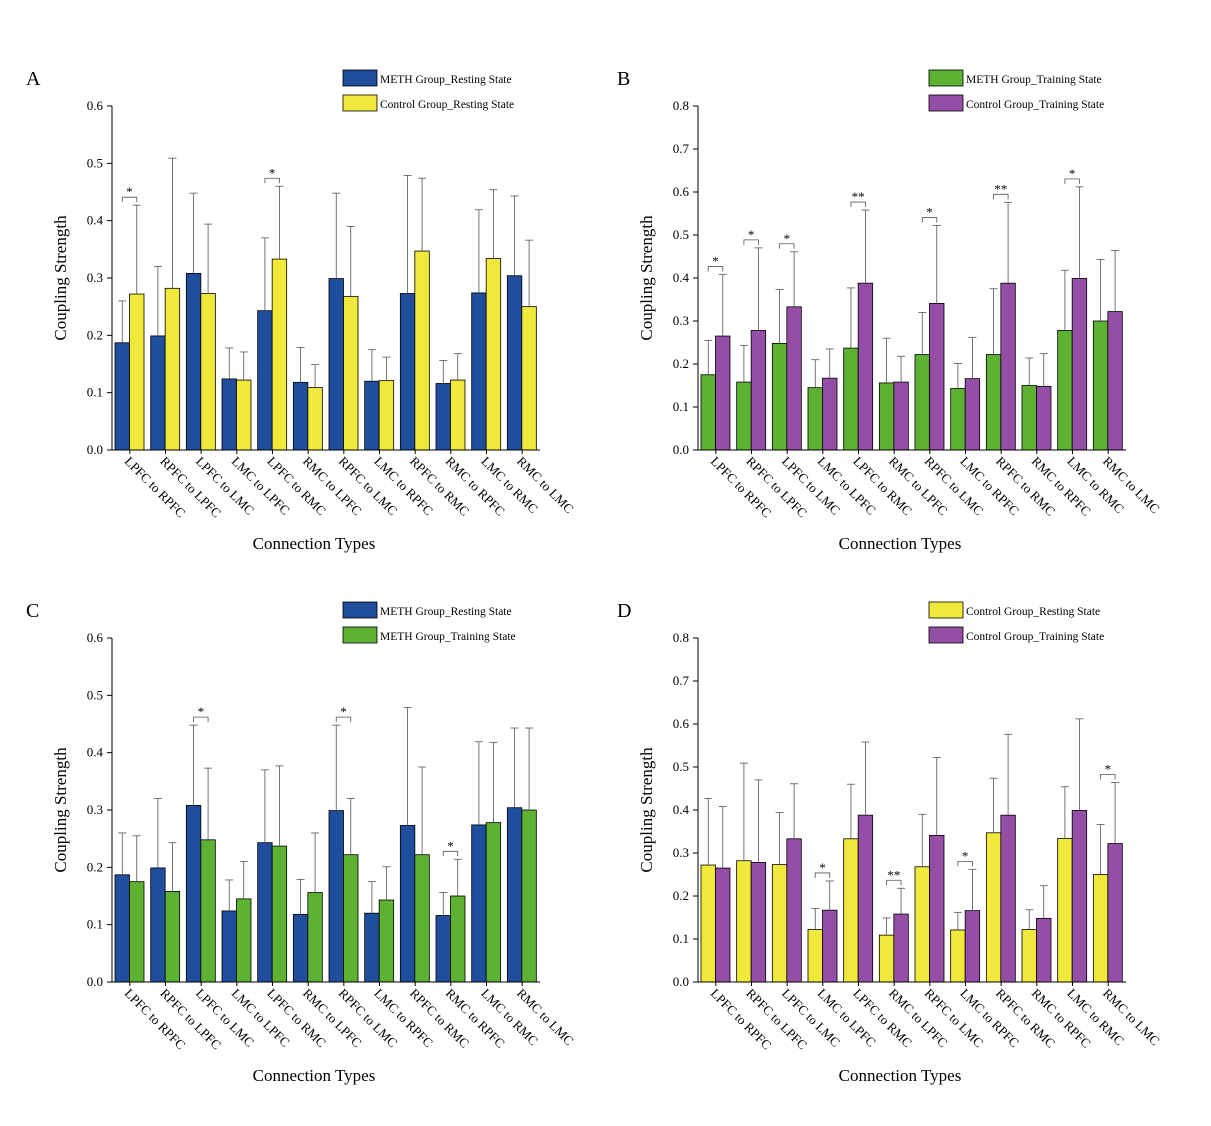 Image resolution: width=1211 pixels, height=1126 pixels. What do you see at coordinates (95, 981) in the screenshot?
I see `y-tick-label: 0.0` at bounding box center [95, 981].